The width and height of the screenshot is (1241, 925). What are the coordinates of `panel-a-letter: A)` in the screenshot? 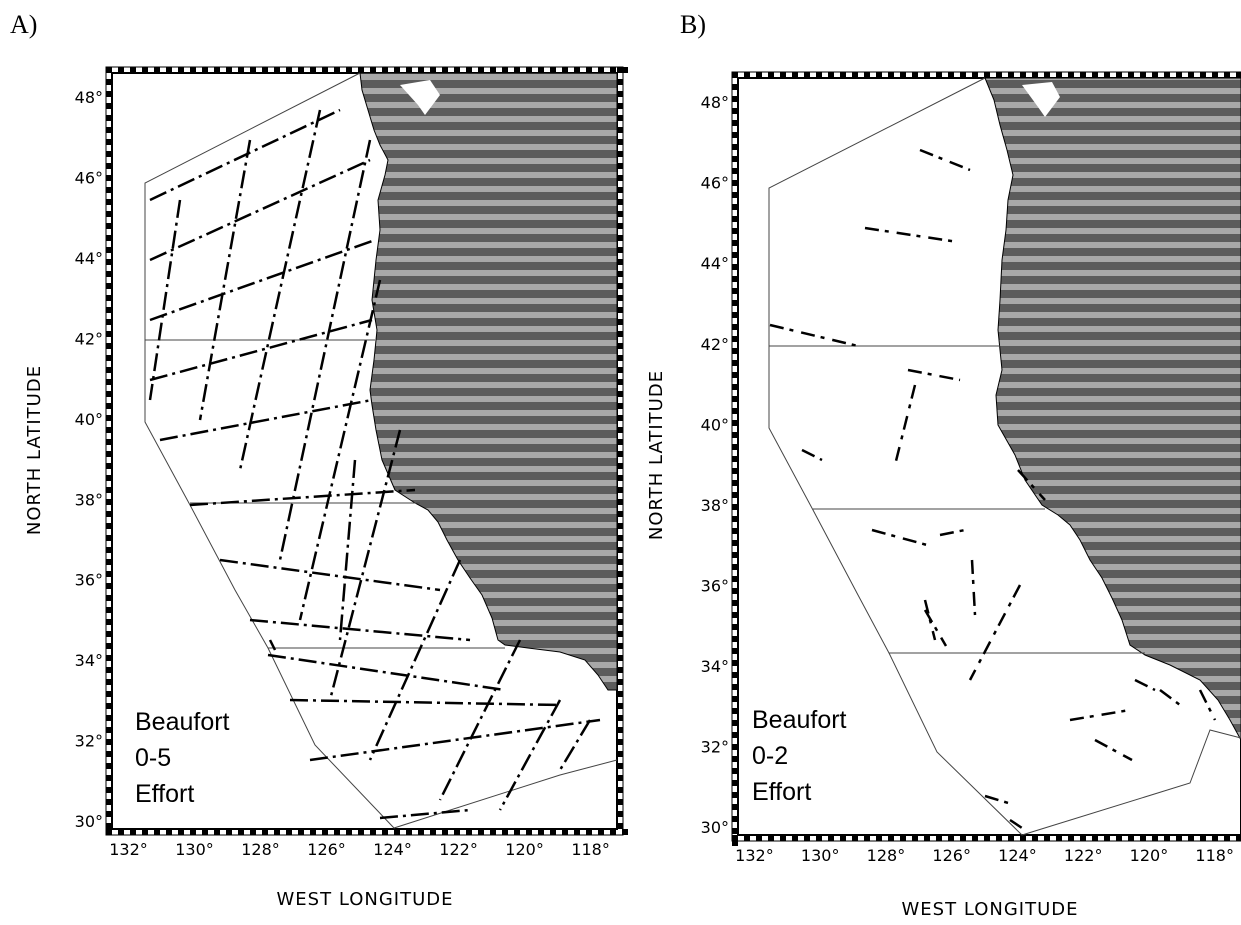 It's located at (24, 24).